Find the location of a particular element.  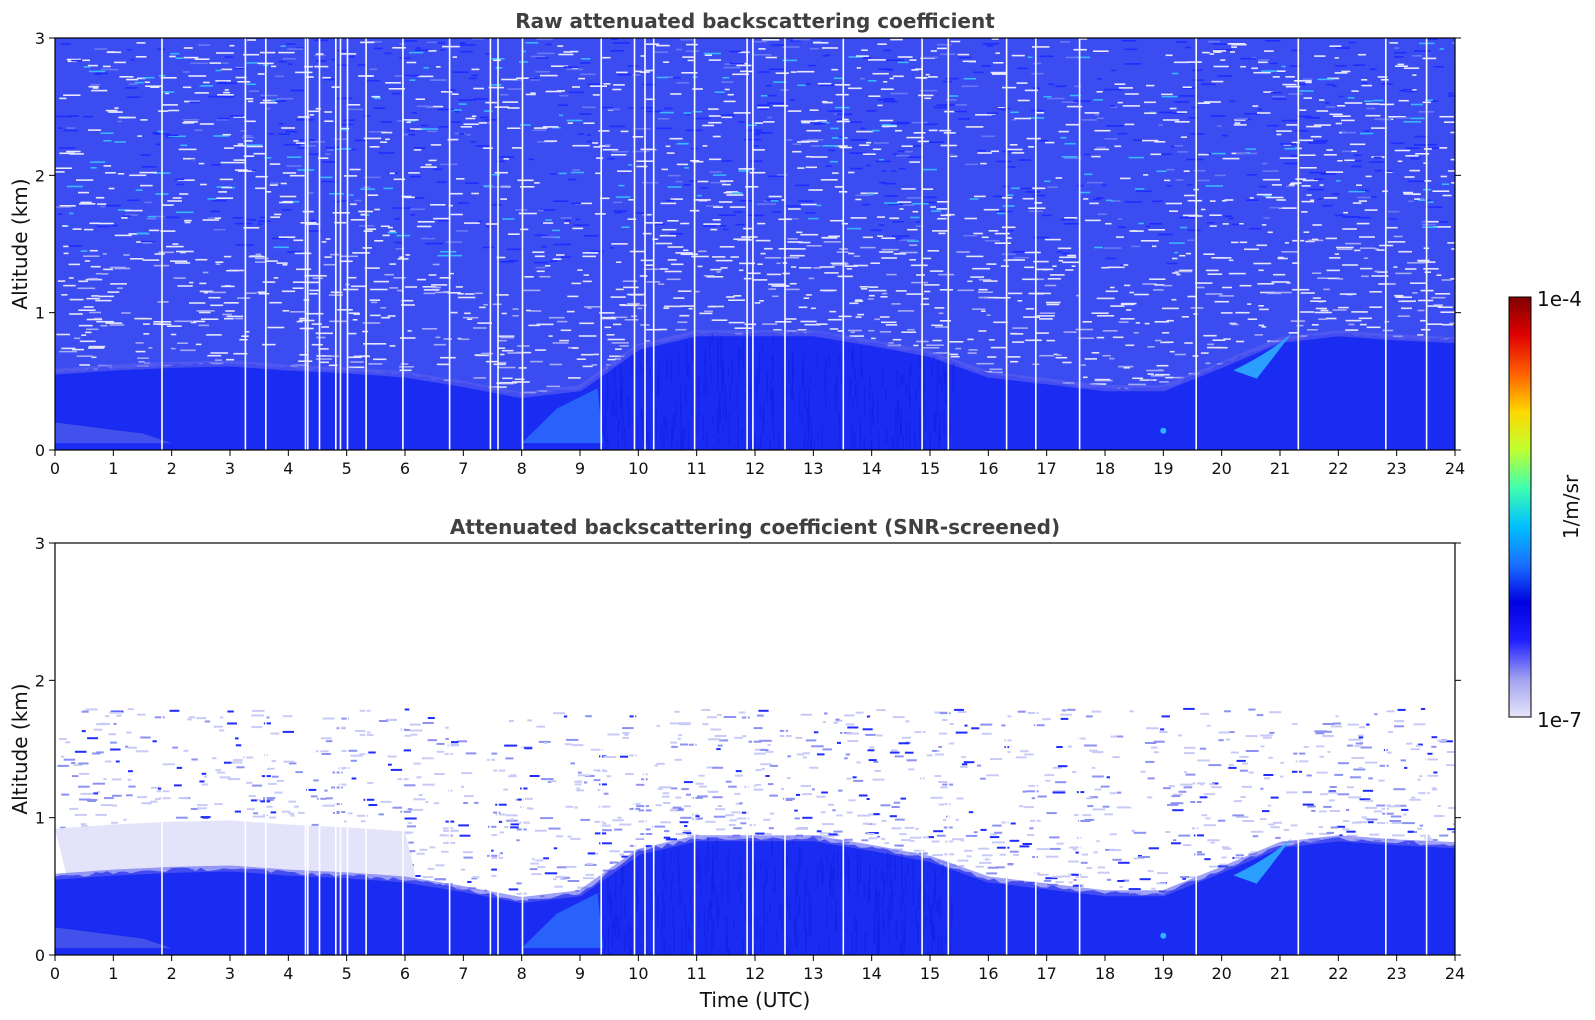

x-tick-label: 2 is located at coordinates (172, 973).